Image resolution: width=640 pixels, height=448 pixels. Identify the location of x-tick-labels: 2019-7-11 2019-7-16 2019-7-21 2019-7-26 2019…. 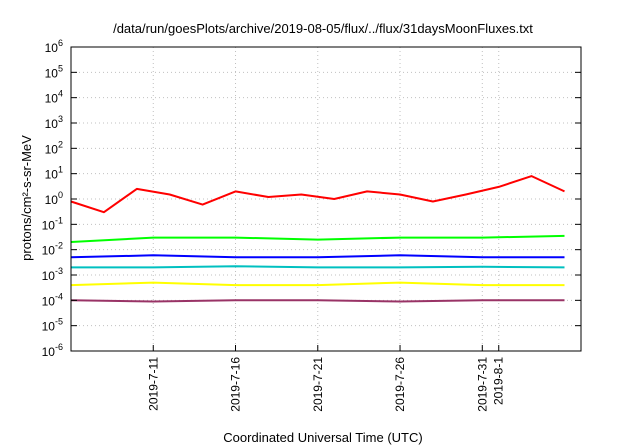
(325, 384).